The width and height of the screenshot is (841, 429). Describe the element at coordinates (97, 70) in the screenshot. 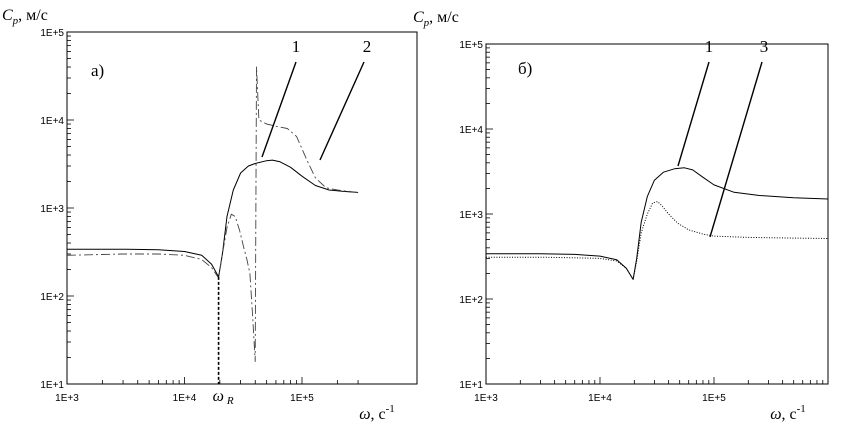

I see `panel-label: а)` at that location.